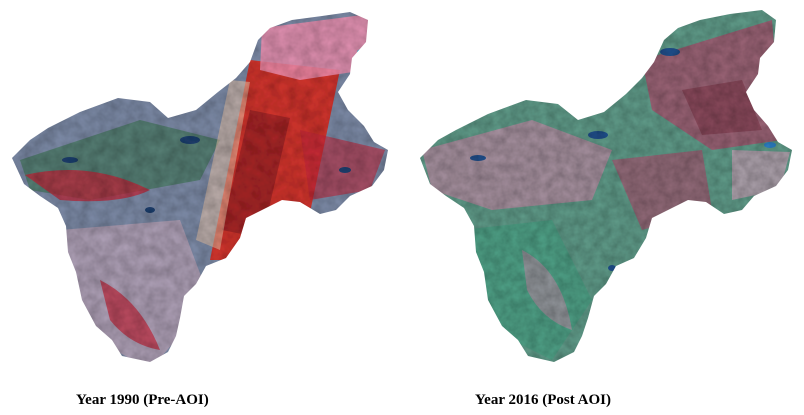 Image resolution: width=804 pixels, height=415 pixels. I want to click on caption-1990: Year 1990 (Pre-AOI), so click(142, 400).